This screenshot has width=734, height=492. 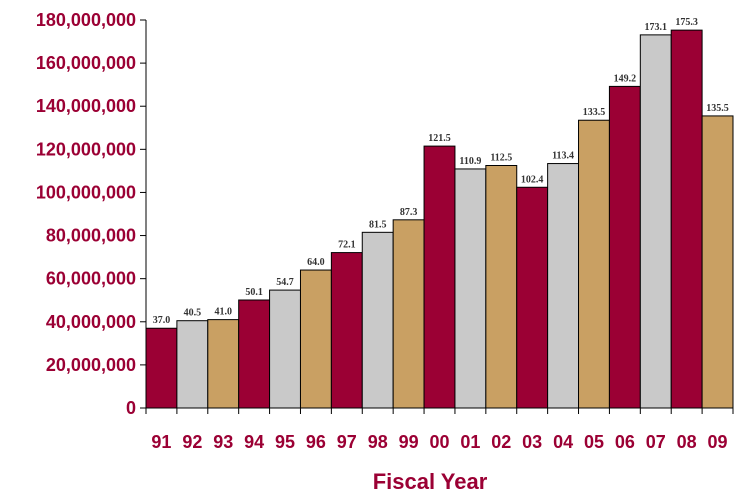 I want to click on x-tick-label: 06, so click(x=625, y=442).